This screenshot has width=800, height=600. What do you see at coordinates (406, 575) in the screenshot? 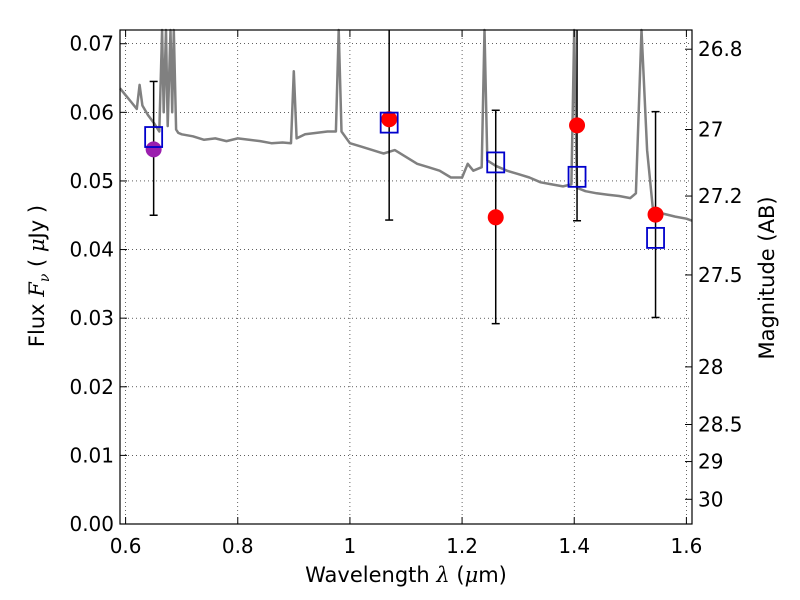
I see `x-axis-title: Wavelength λ (μm)` at bounding box center [406, 575].